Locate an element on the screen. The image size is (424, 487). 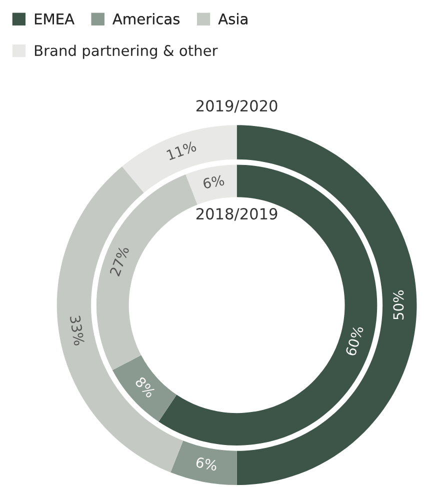
legend-label: Asia is located at coordinates (233, 18).